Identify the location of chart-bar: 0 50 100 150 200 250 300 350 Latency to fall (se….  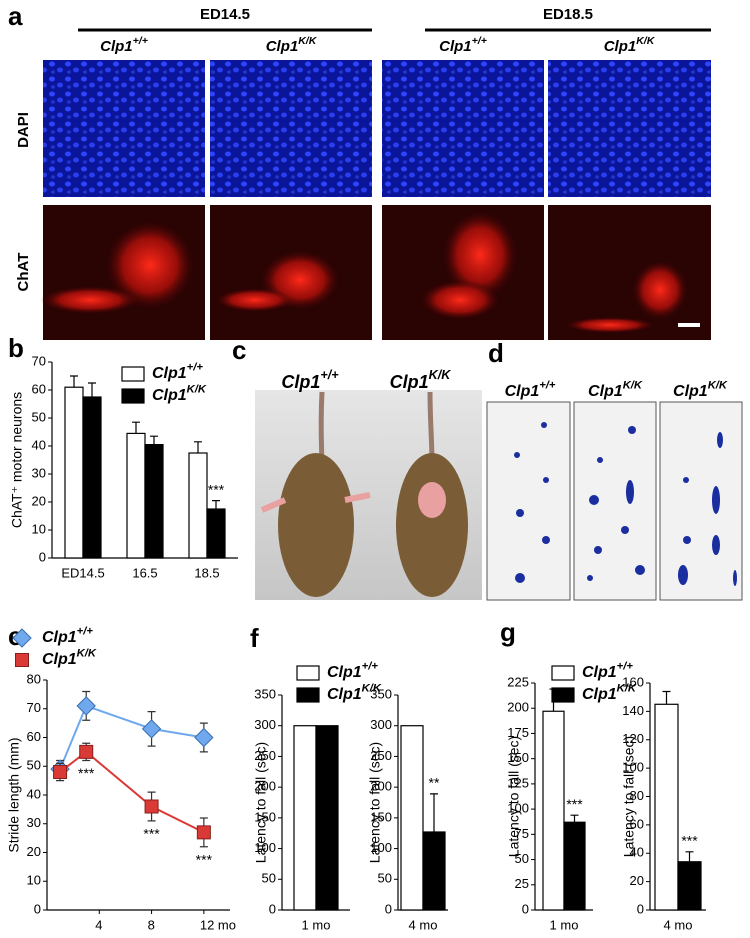
(407, 809).